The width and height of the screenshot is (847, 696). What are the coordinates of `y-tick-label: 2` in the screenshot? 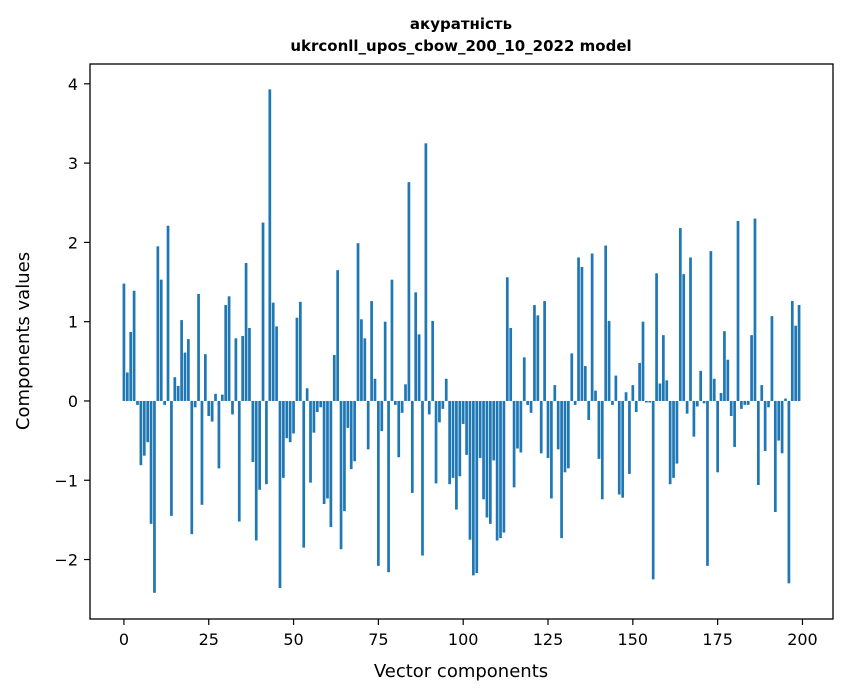 It's located at (73, 242).